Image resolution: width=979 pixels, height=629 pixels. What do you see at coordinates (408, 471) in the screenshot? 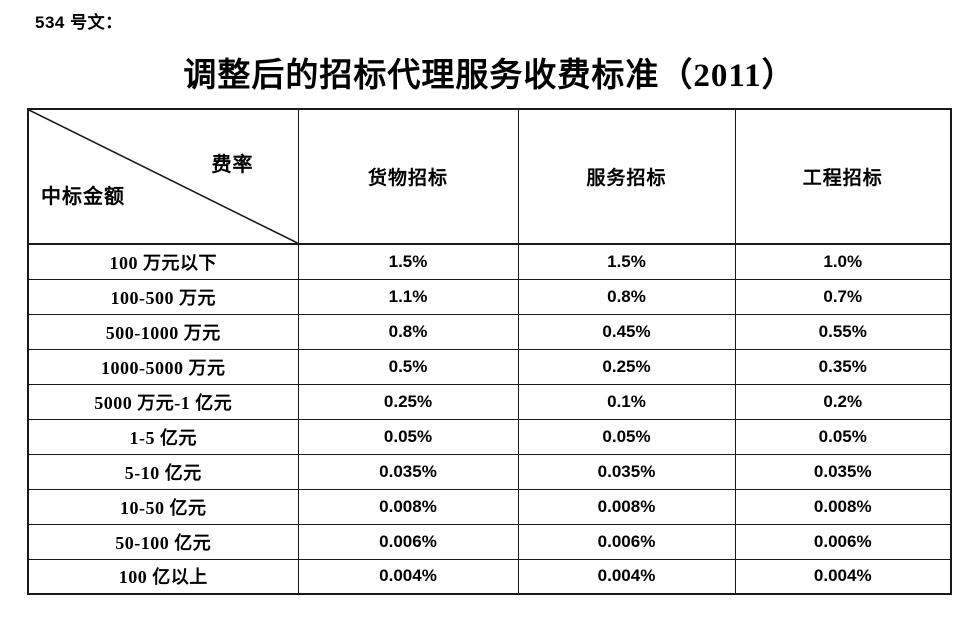
I see `goods-rate-cell: 0.035%` at bounding box center [408, 471].